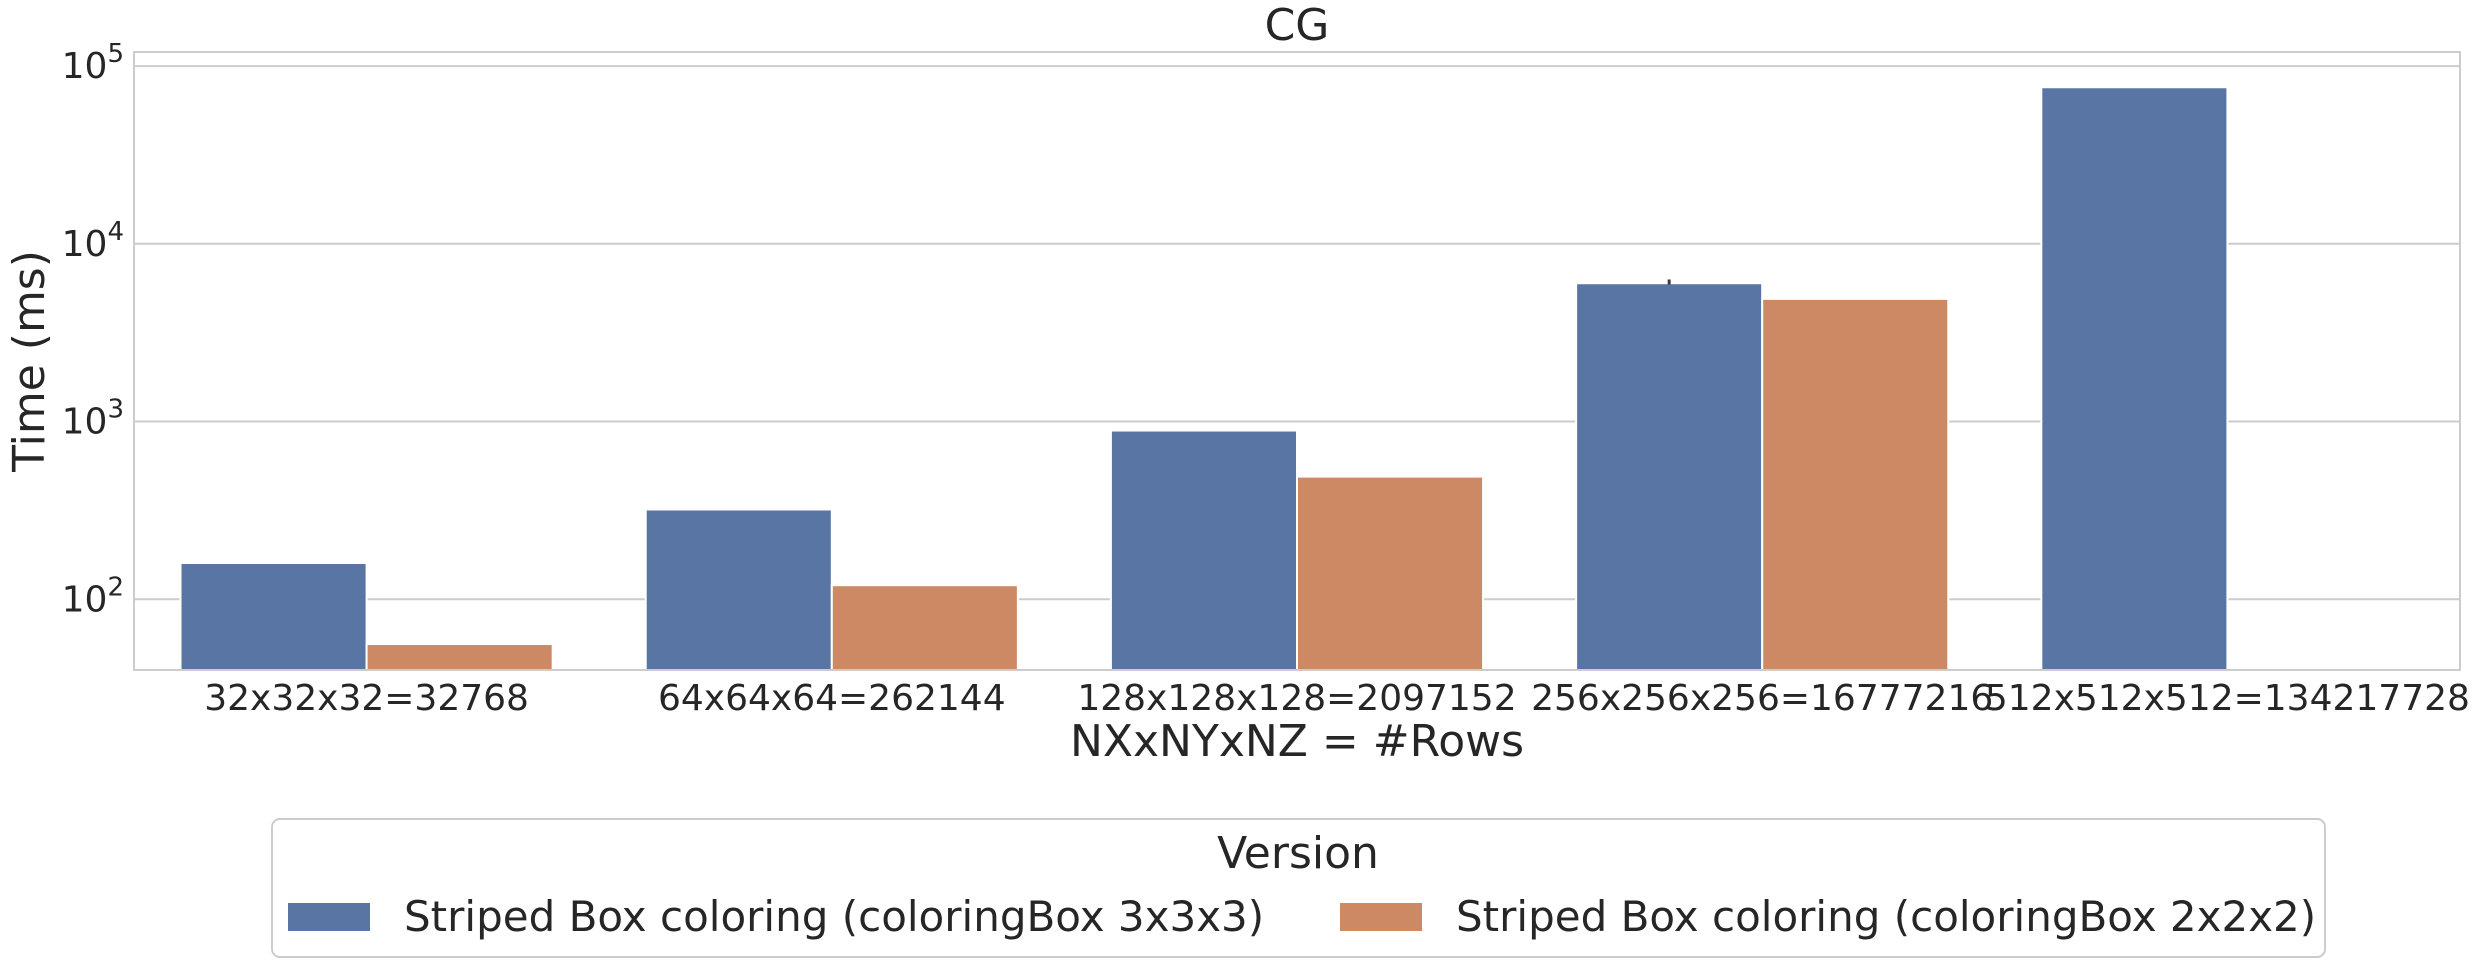  I want to click on legend-label-2: Striped Box coloring (coloringBox 2x2x2), so click(1886, 916).